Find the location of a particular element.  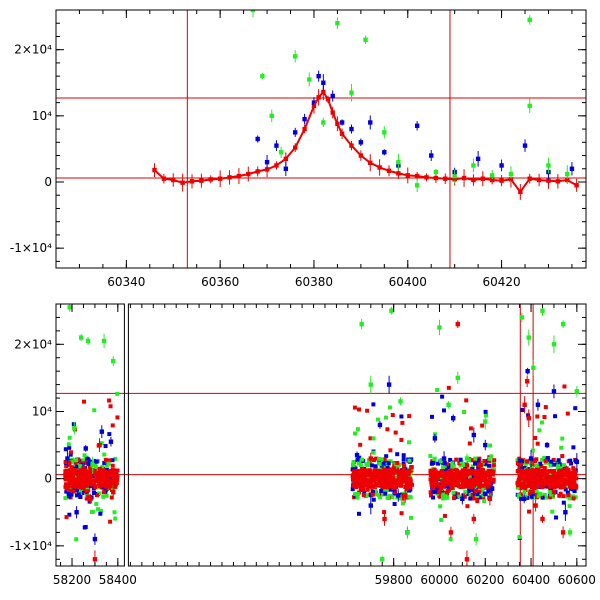

y-tick-label: -1×10⁴ is located at coordinates (31, 546).